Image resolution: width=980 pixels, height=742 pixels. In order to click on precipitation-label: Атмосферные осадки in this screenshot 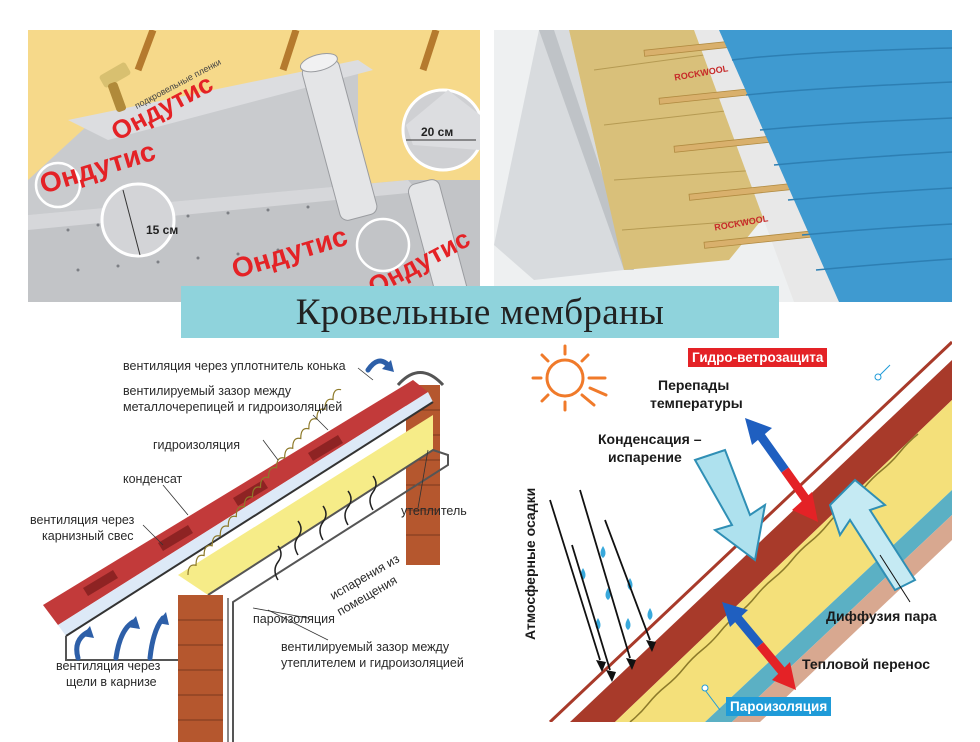, I will do `click(530, 563)`.